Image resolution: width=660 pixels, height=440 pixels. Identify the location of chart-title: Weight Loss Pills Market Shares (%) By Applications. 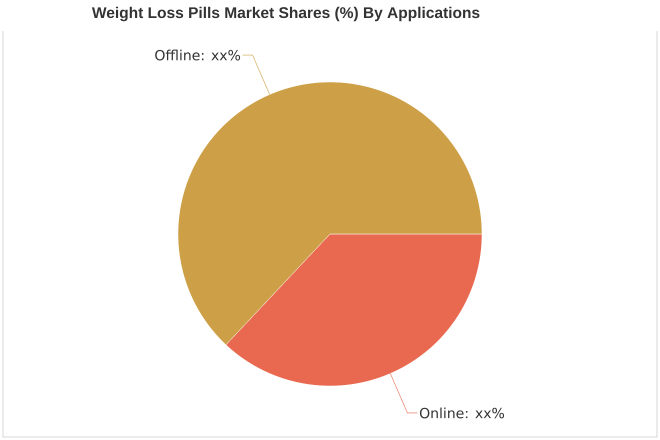
(286, 14).